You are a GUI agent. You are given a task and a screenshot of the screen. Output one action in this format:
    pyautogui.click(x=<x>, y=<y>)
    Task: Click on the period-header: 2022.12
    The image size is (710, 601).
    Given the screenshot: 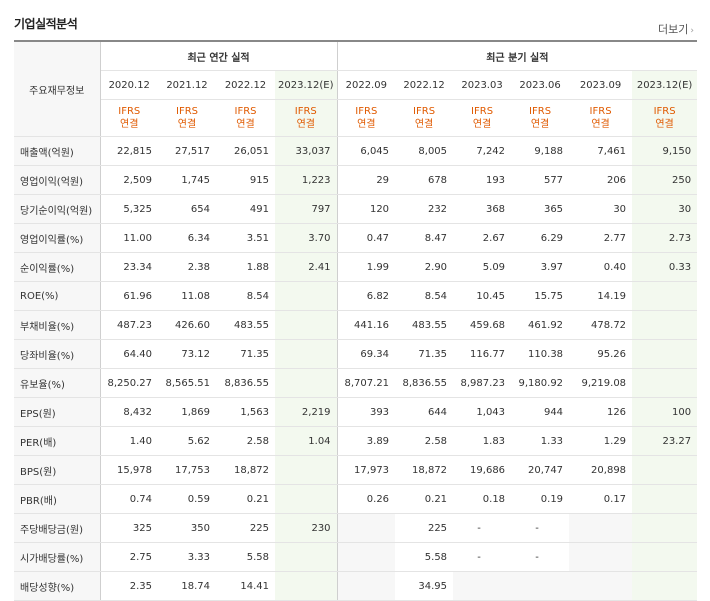 What is the action you would take?
    pyautogui.click(x=245, y=85)
    